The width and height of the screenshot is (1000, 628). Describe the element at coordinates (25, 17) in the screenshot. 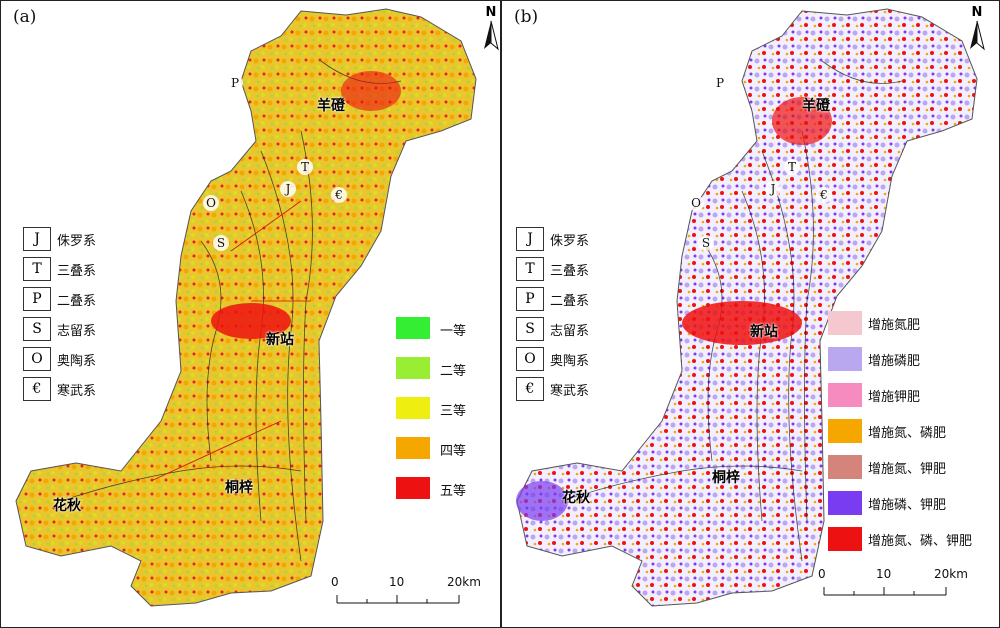

I see `panel-label: (a)` at that location.